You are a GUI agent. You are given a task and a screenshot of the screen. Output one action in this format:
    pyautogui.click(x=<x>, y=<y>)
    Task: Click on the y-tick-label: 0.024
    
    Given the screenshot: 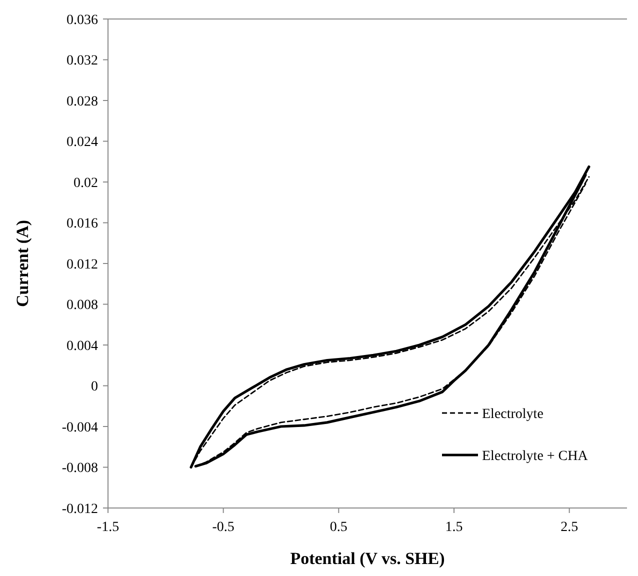 What is the action you would take?
    pyautogui.click(x=82, y=142)
    